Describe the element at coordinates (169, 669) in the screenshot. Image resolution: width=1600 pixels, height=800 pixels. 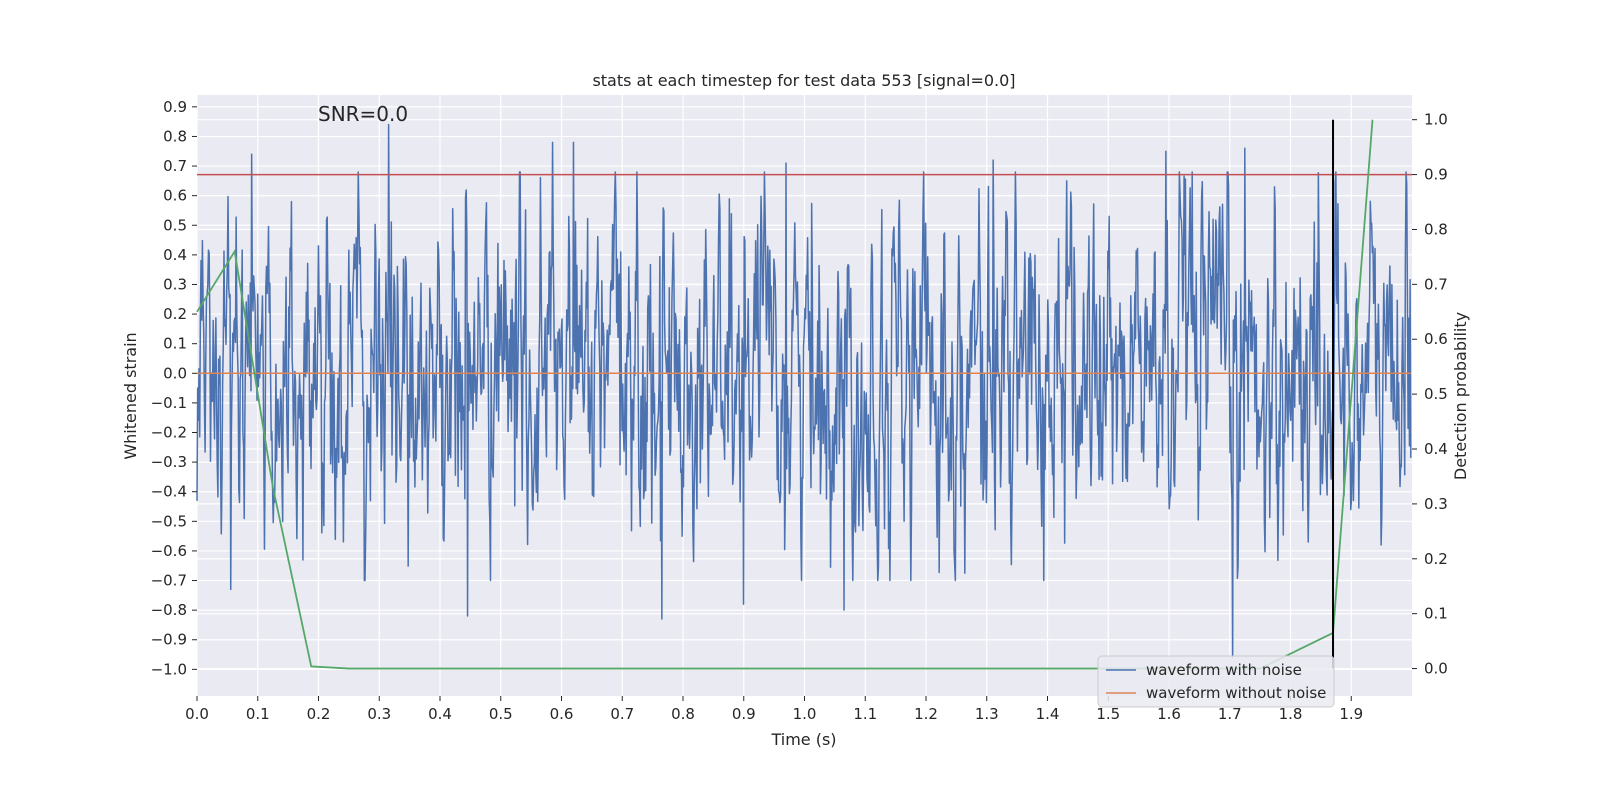
I see `y-tick-label: −1.0` at that location.